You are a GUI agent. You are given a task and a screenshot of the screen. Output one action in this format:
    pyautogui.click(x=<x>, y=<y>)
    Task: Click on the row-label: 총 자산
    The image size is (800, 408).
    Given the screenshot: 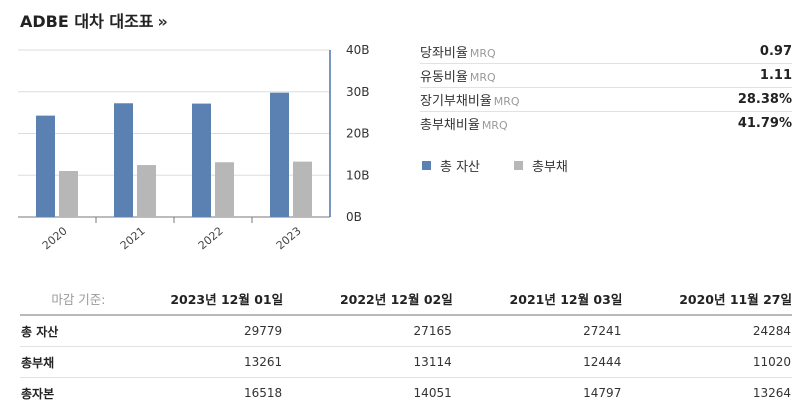 What is the action you would take?
    pyautogui.click(x=67, y=331)
    